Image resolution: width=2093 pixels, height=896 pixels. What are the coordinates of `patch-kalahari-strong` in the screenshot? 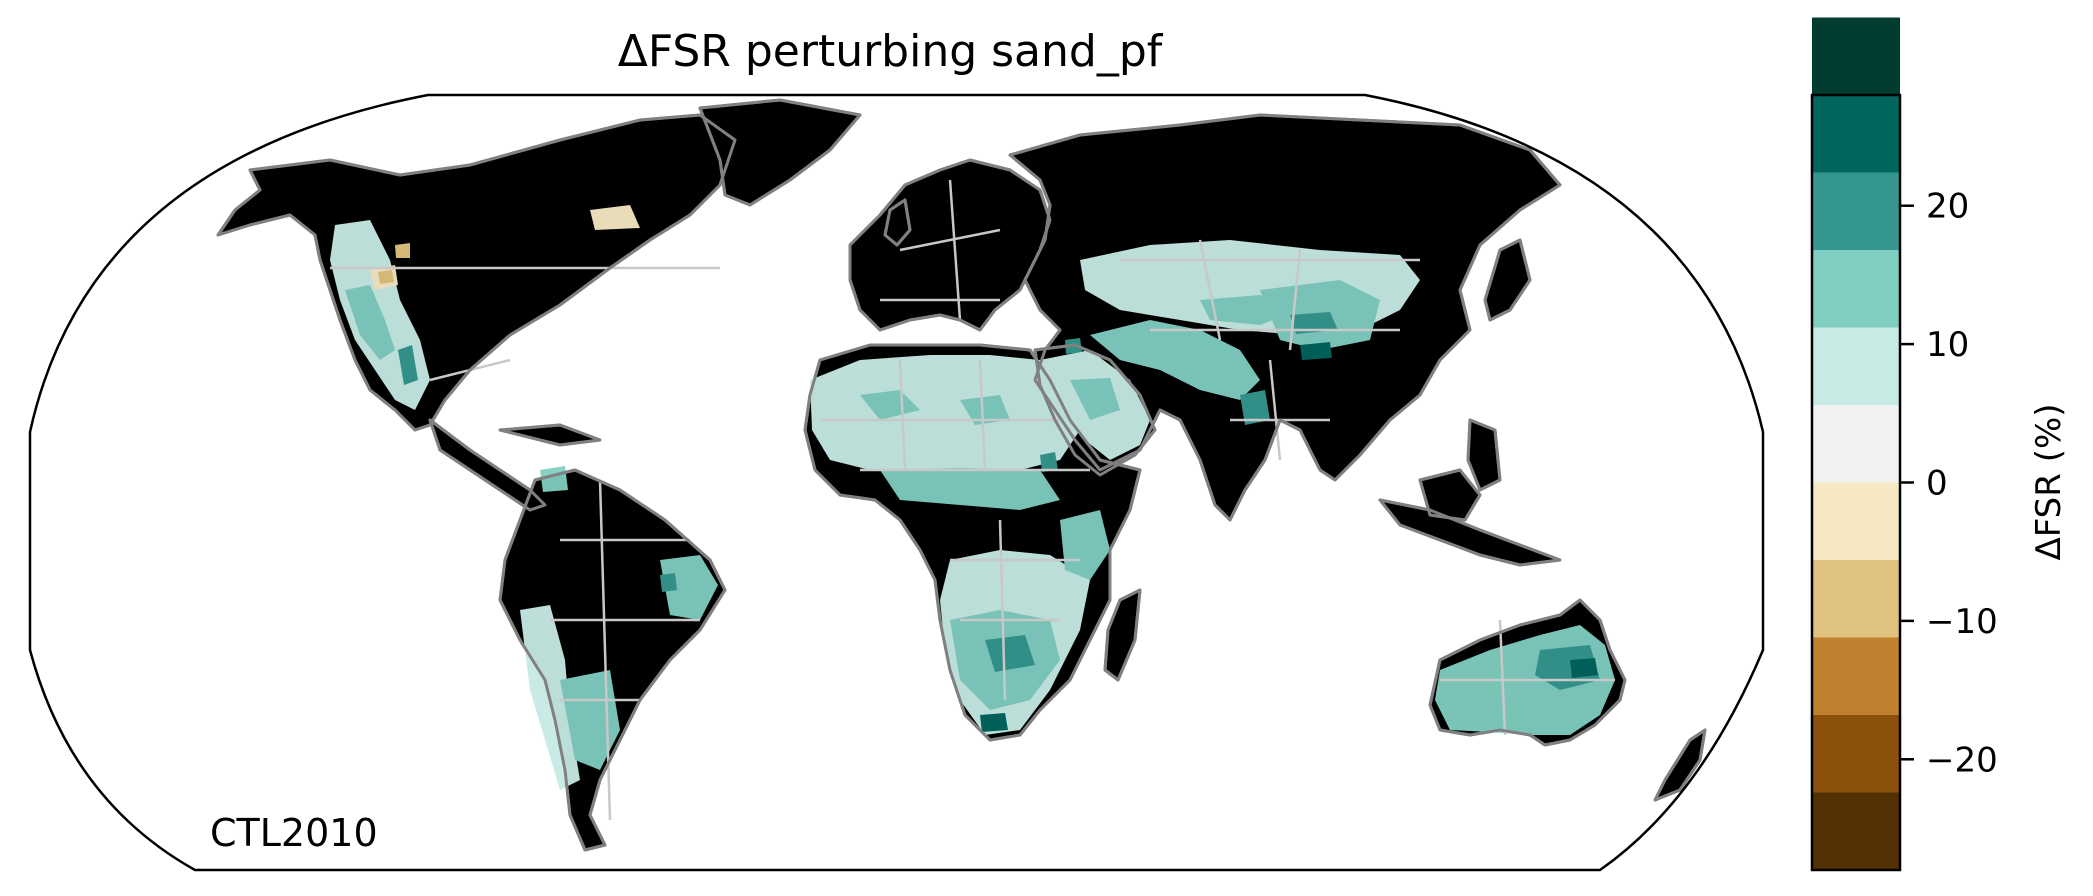 It's located at (1010, 653).